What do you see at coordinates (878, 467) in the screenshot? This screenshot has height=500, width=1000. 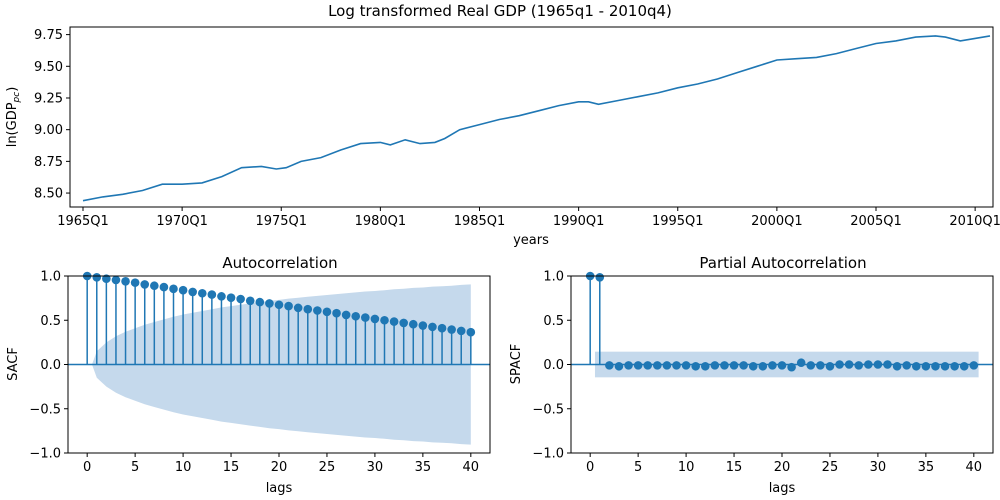 I see `pacf-x-tick-label: 30` at bounding box center [878, 467].